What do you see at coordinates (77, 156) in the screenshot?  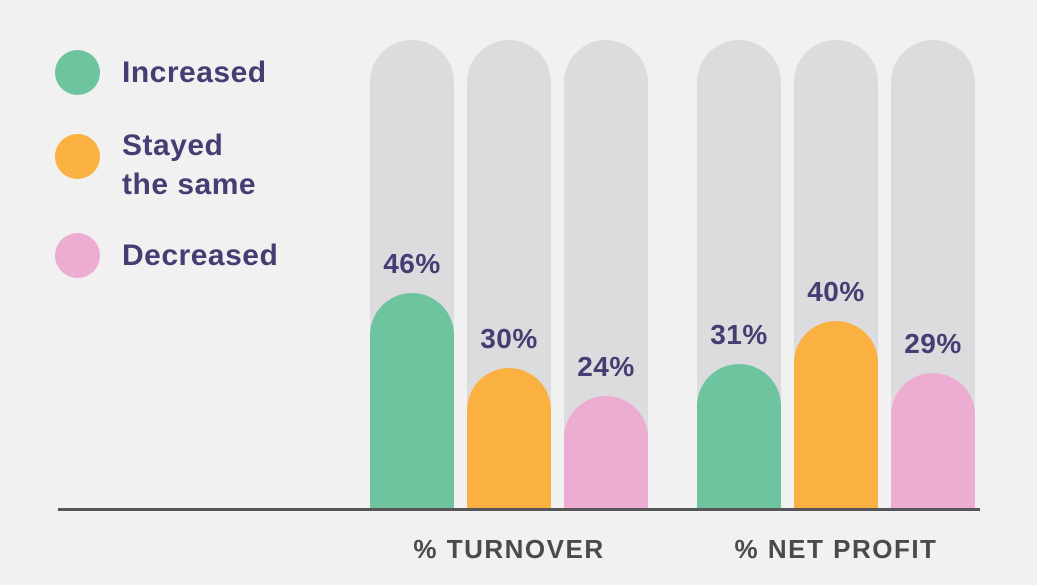 I see `legend-dot-stayed-the-same-icon` at bounding box center [77, 156].